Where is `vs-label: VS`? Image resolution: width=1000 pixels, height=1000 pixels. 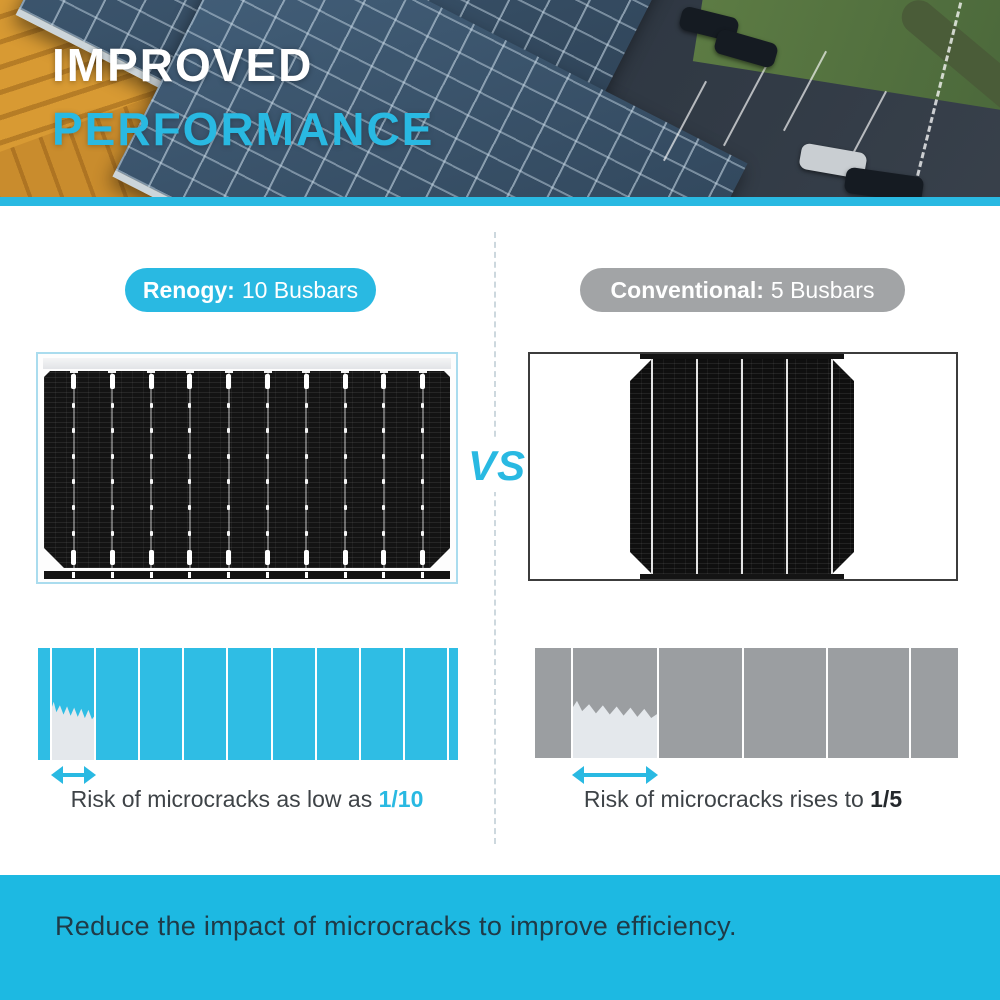
vs-label: VS is located at coordinates (497, 466).